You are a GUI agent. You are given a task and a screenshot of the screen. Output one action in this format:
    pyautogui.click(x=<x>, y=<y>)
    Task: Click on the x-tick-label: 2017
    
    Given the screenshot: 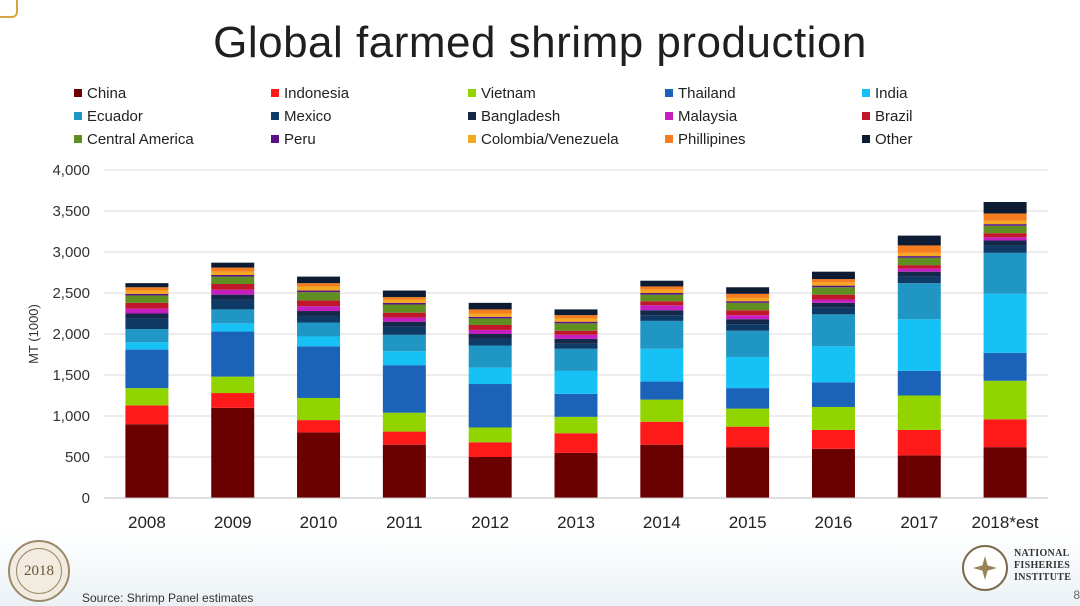 What is the action you would take?
    pyautogui.click(x=919, y=522)
    